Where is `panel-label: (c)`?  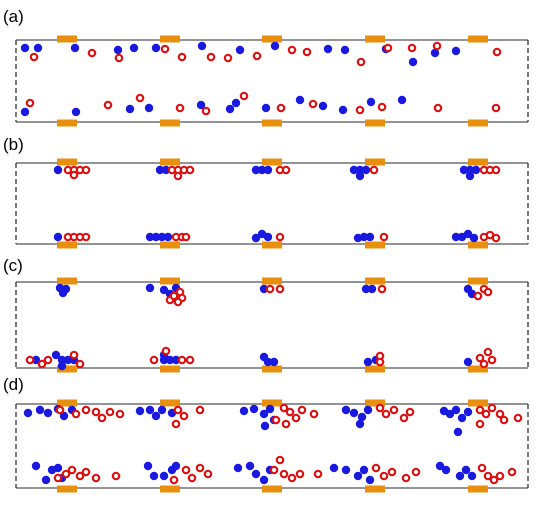
panel-label: (c) is located at coordinates (13, 265).